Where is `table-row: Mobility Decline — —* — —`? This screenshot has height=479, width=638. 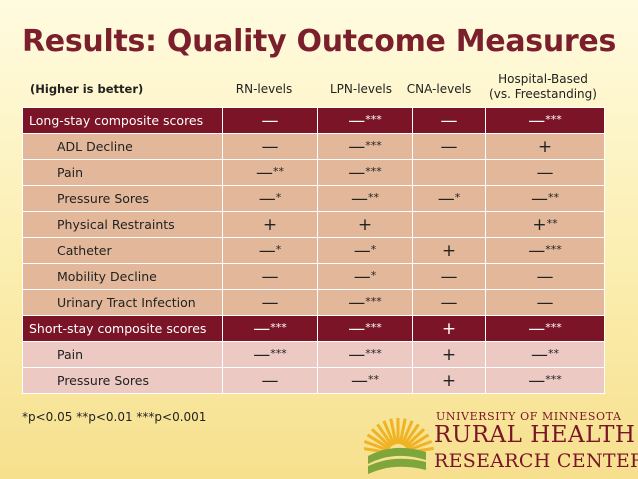
table-row: Mobility Decline — —* — — is located at coordinates (313, 276).